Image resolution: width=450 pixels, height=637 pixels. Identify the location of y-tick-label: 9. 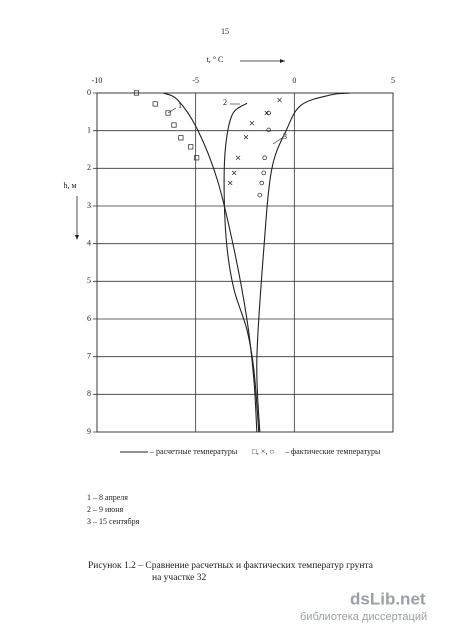
(89, 431).